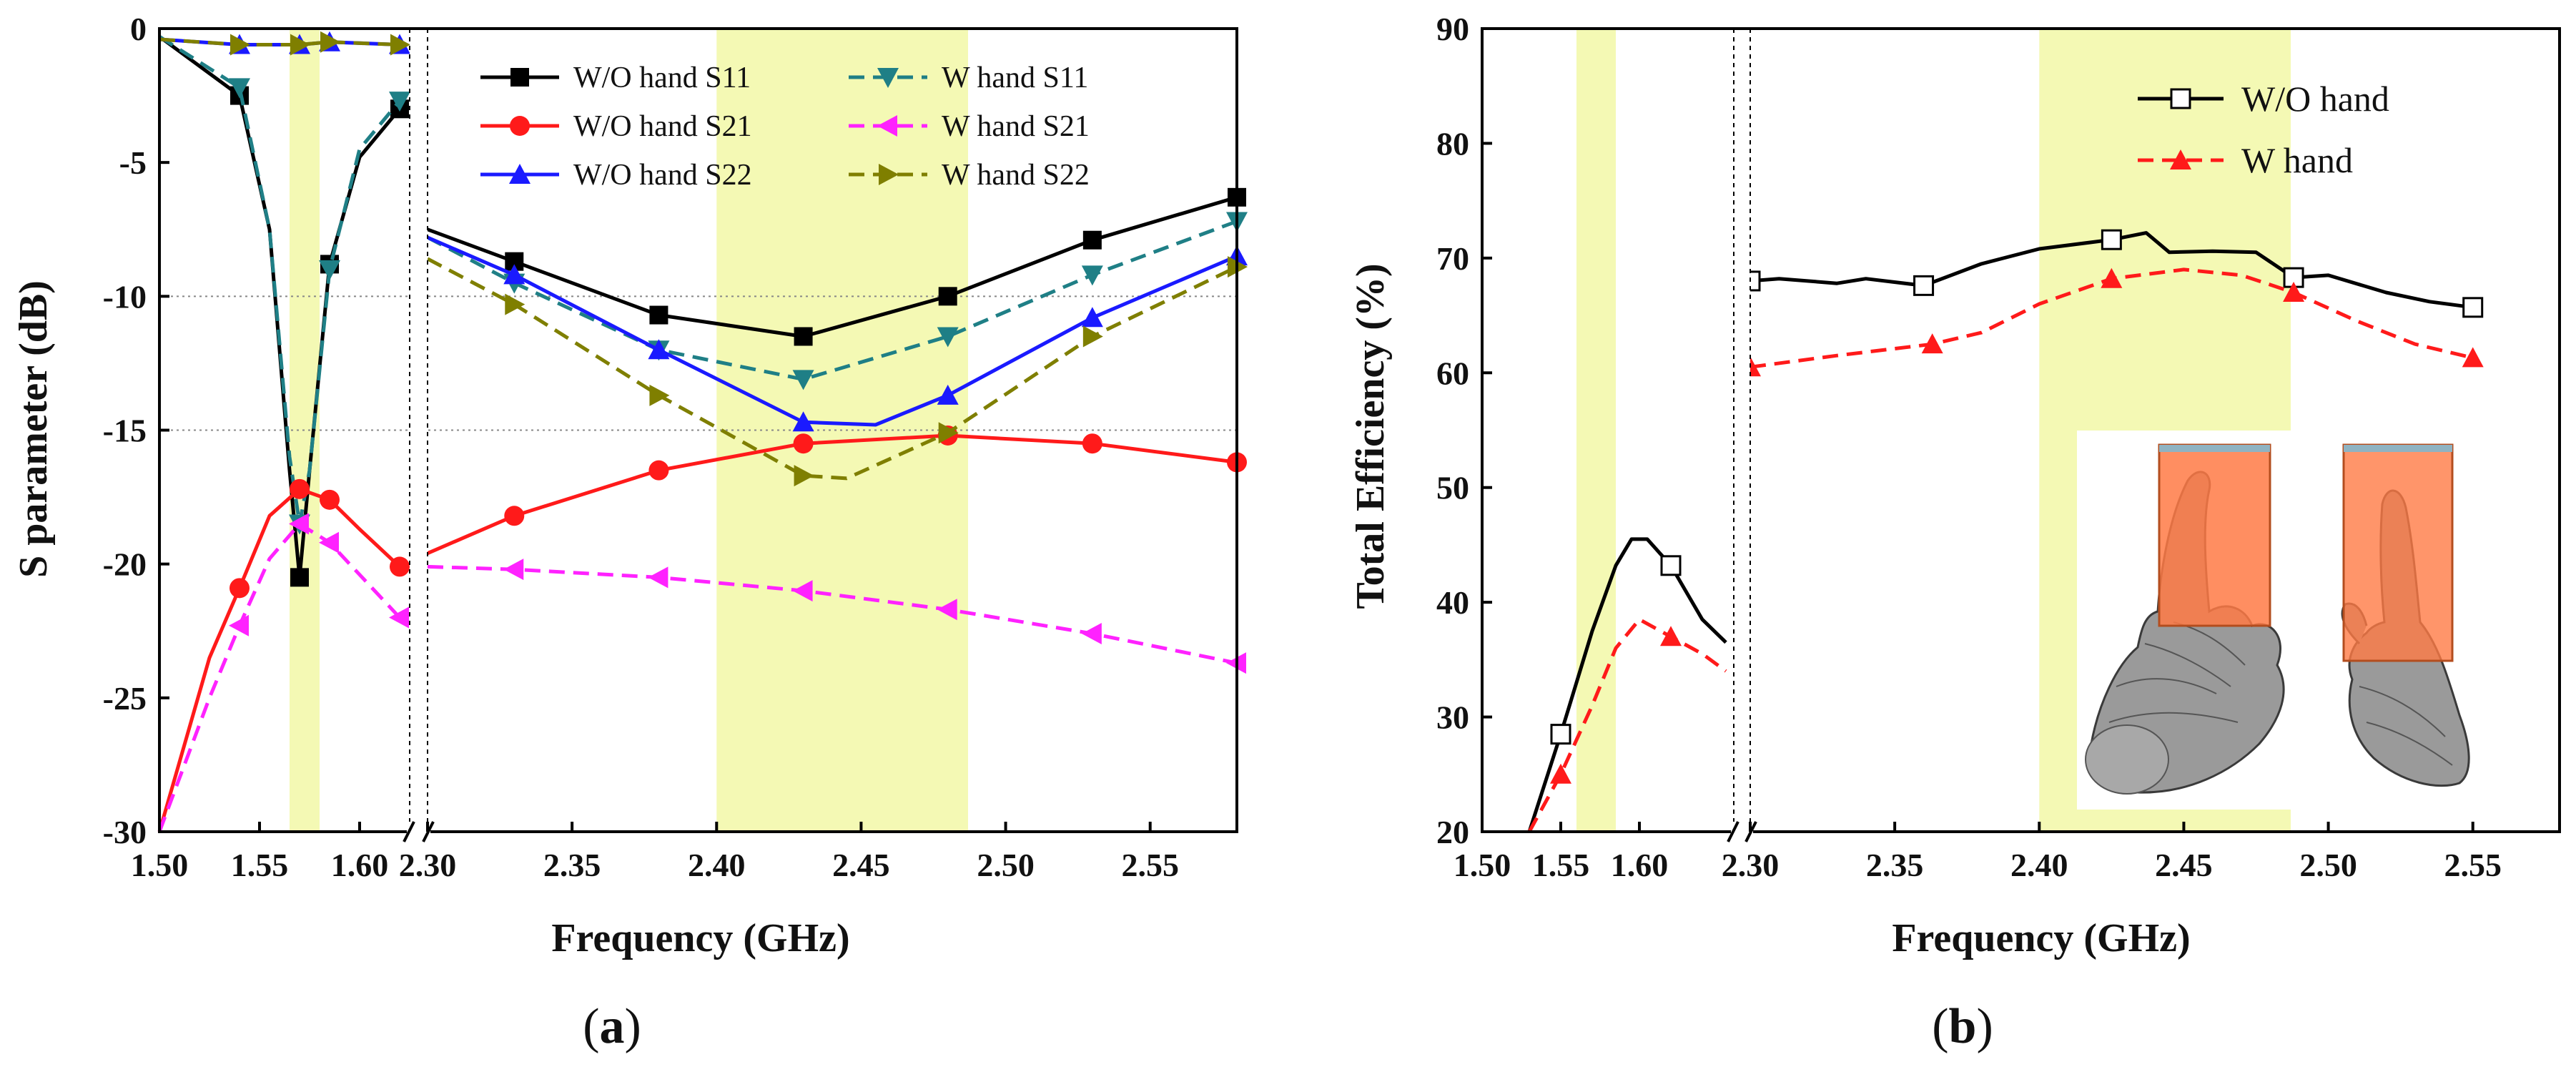 This screenshot has width=2576, height=1067. I want to click on y-tick-label: 90, so click(1452, 29).